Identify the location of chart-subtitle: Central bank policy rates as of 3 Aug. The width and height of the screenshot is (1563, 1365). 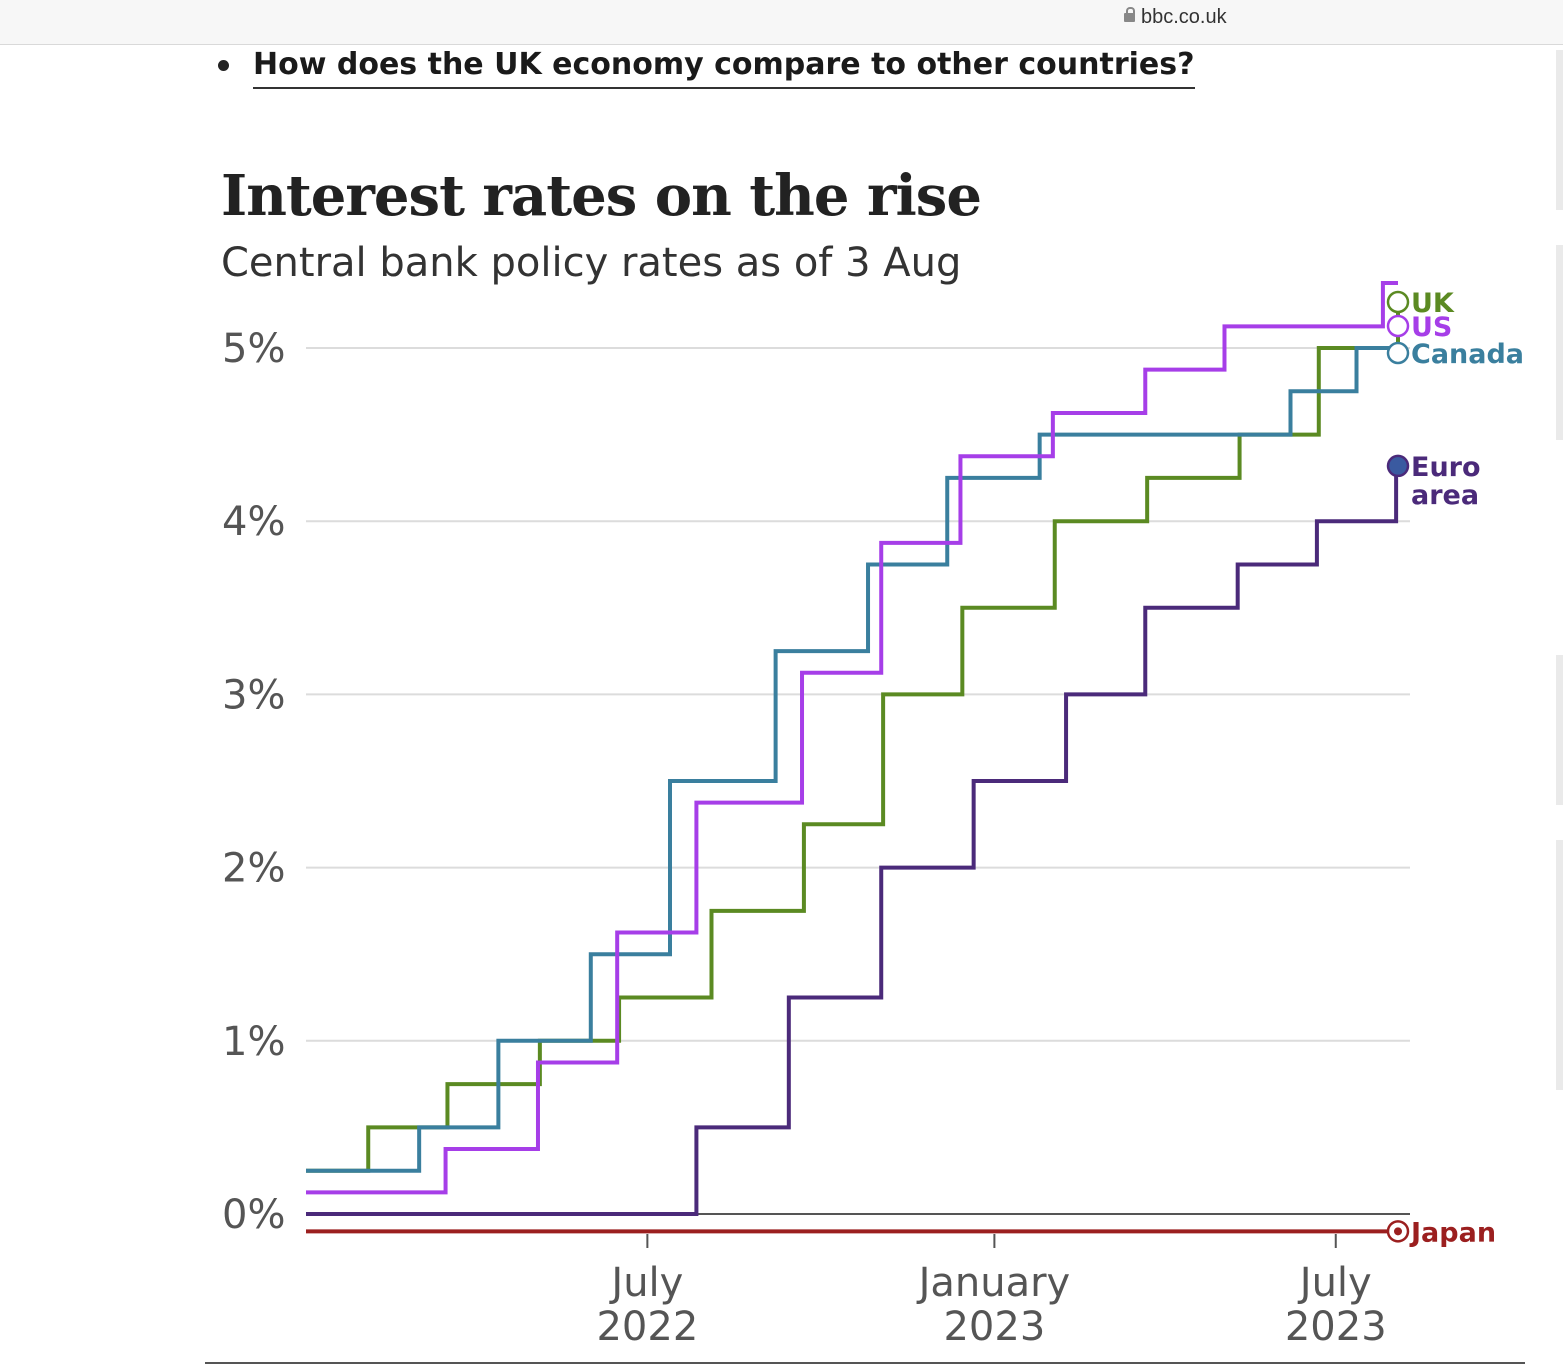
(591, 263).